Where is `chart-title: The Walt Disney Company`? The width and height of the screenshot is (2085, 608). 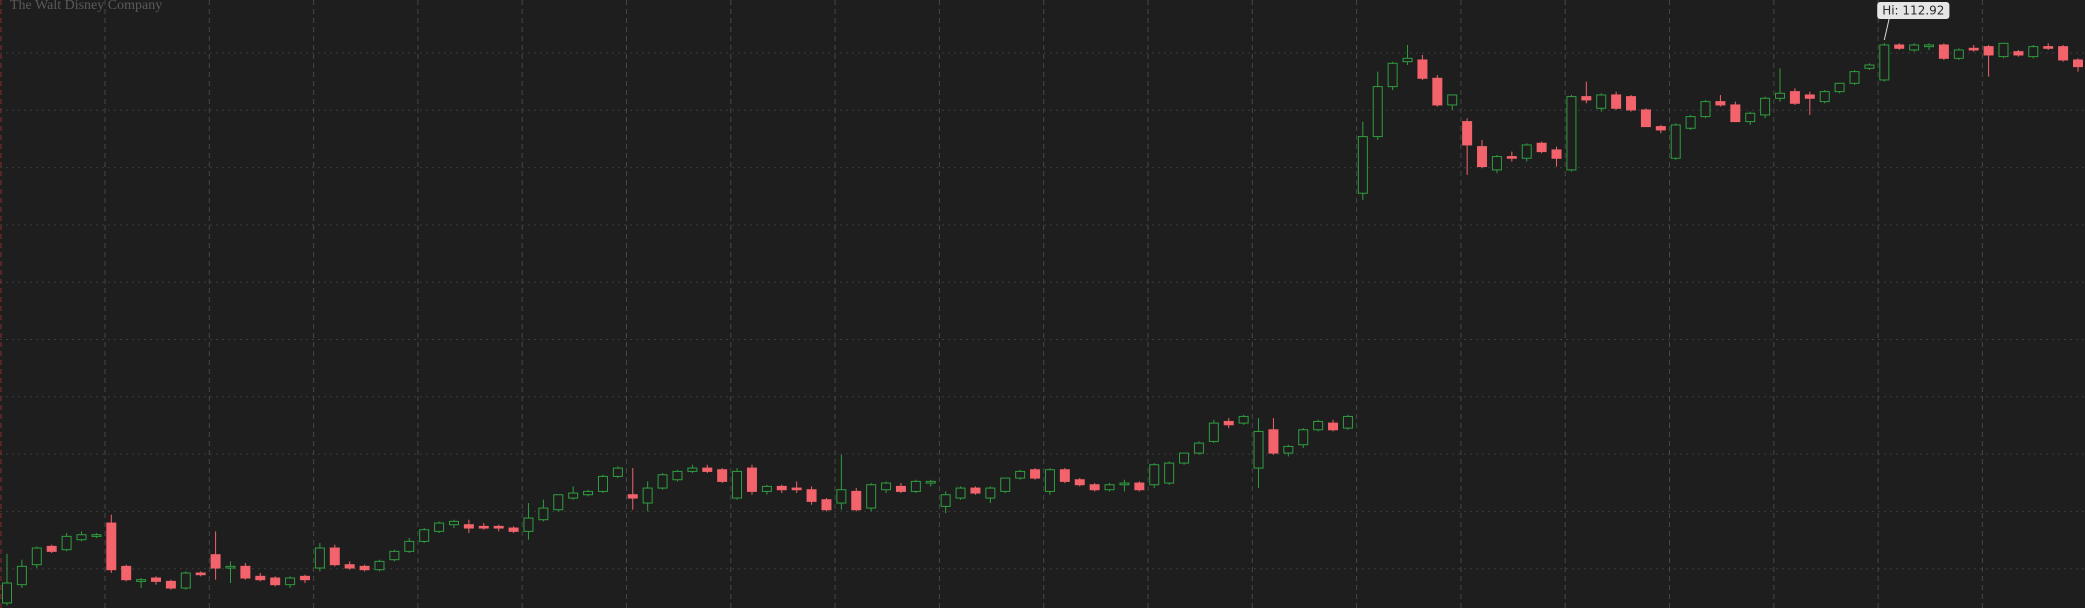
chart-title: The Walt Disney Company is located at coordinates (86, 6).